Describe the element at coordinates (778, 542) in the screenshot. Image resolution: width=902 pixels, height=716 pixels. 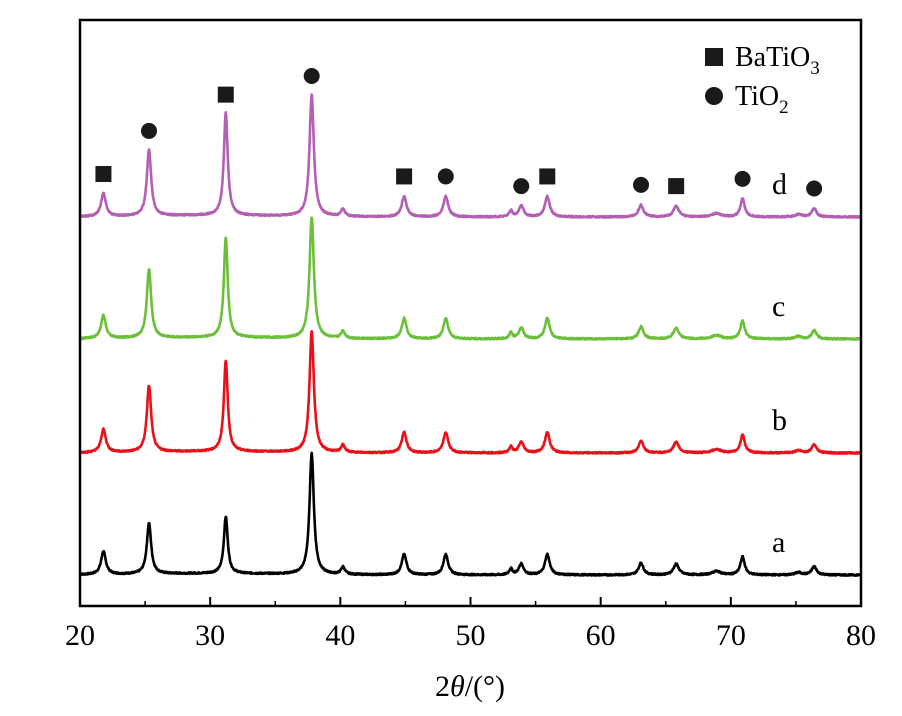
I see `curve-label-a: a` at that location.